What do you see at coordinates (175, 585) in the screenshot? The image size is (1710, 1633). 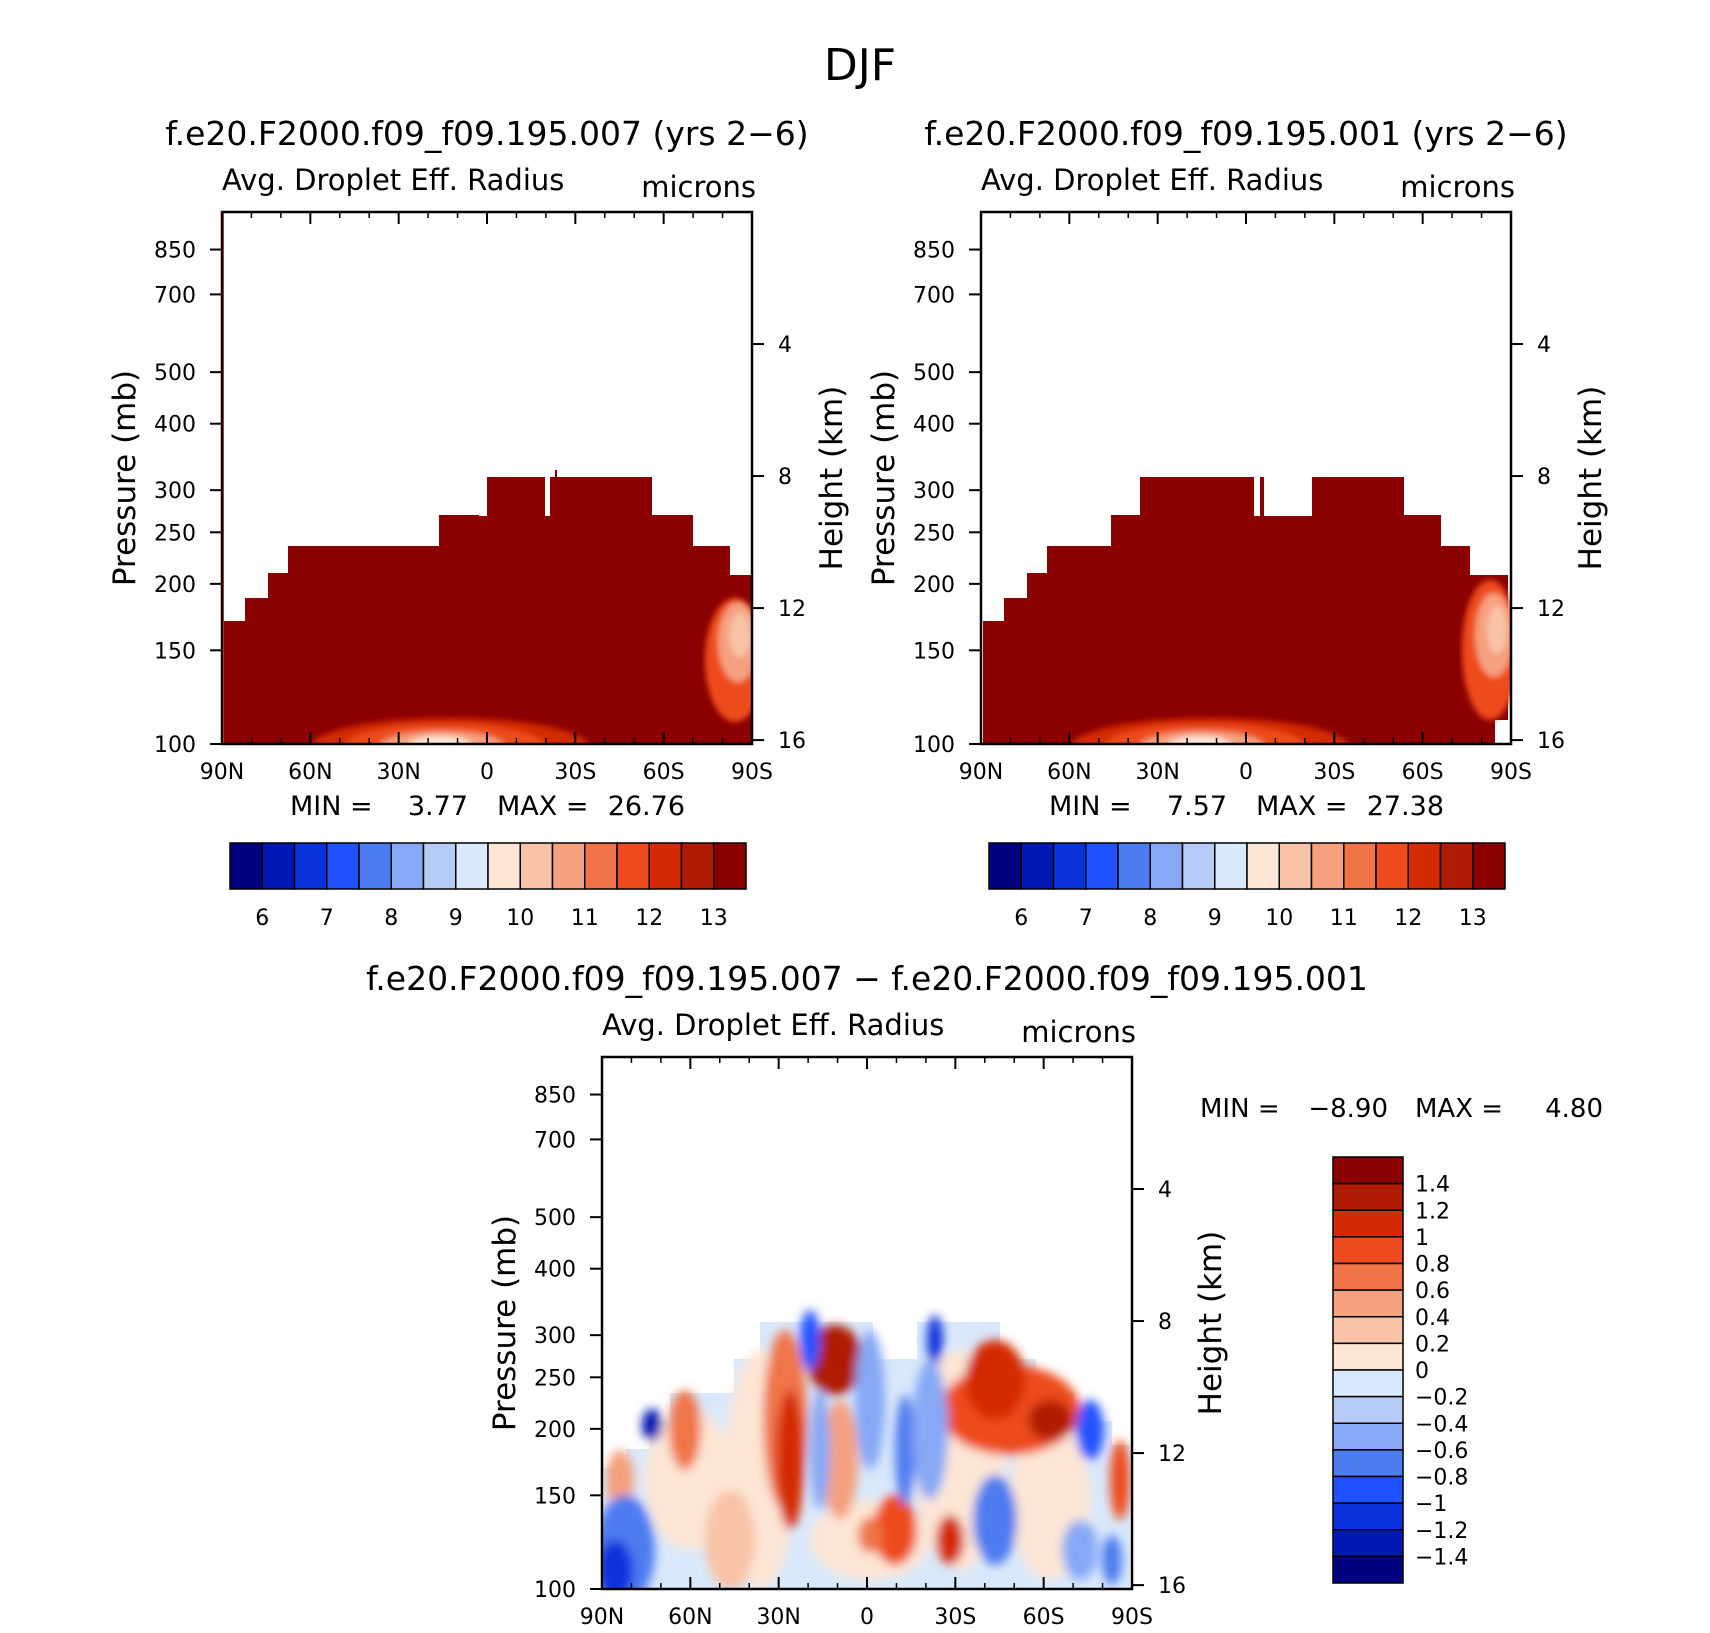 I see `panel-a-ytick-label: 200` at bounding box center [175, 585].